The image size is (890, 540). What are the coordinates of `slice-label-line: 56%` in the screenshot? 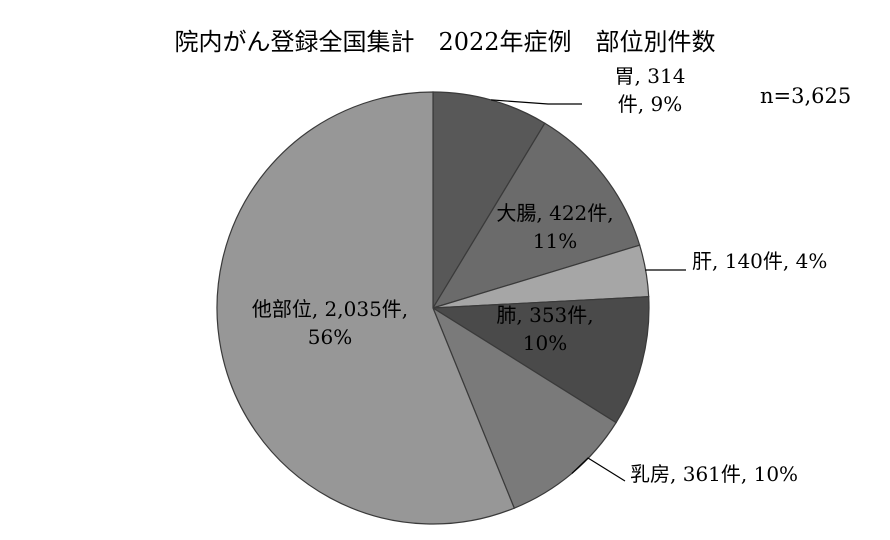 It's located at (330, 337).